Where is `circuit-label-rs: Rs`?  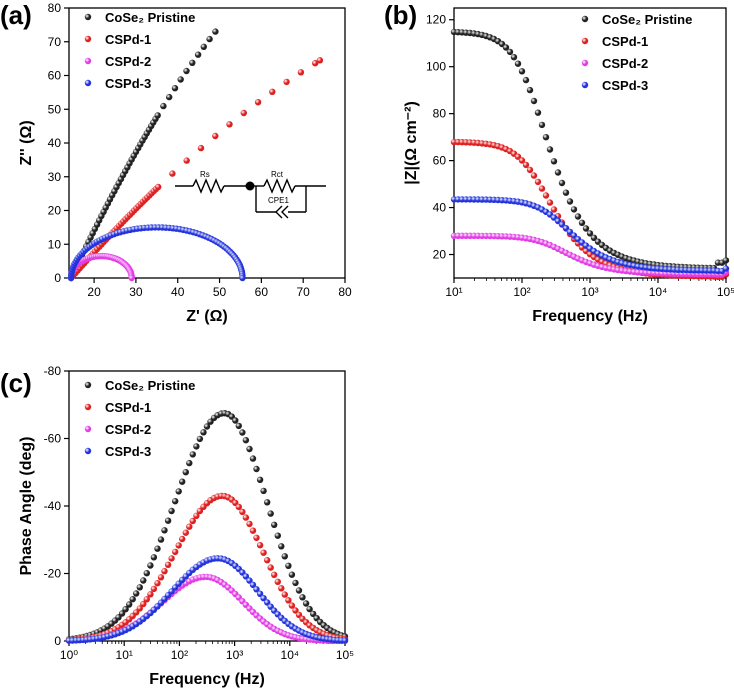 circuit-label-rs: Rs is located at coordinates (205, 174).